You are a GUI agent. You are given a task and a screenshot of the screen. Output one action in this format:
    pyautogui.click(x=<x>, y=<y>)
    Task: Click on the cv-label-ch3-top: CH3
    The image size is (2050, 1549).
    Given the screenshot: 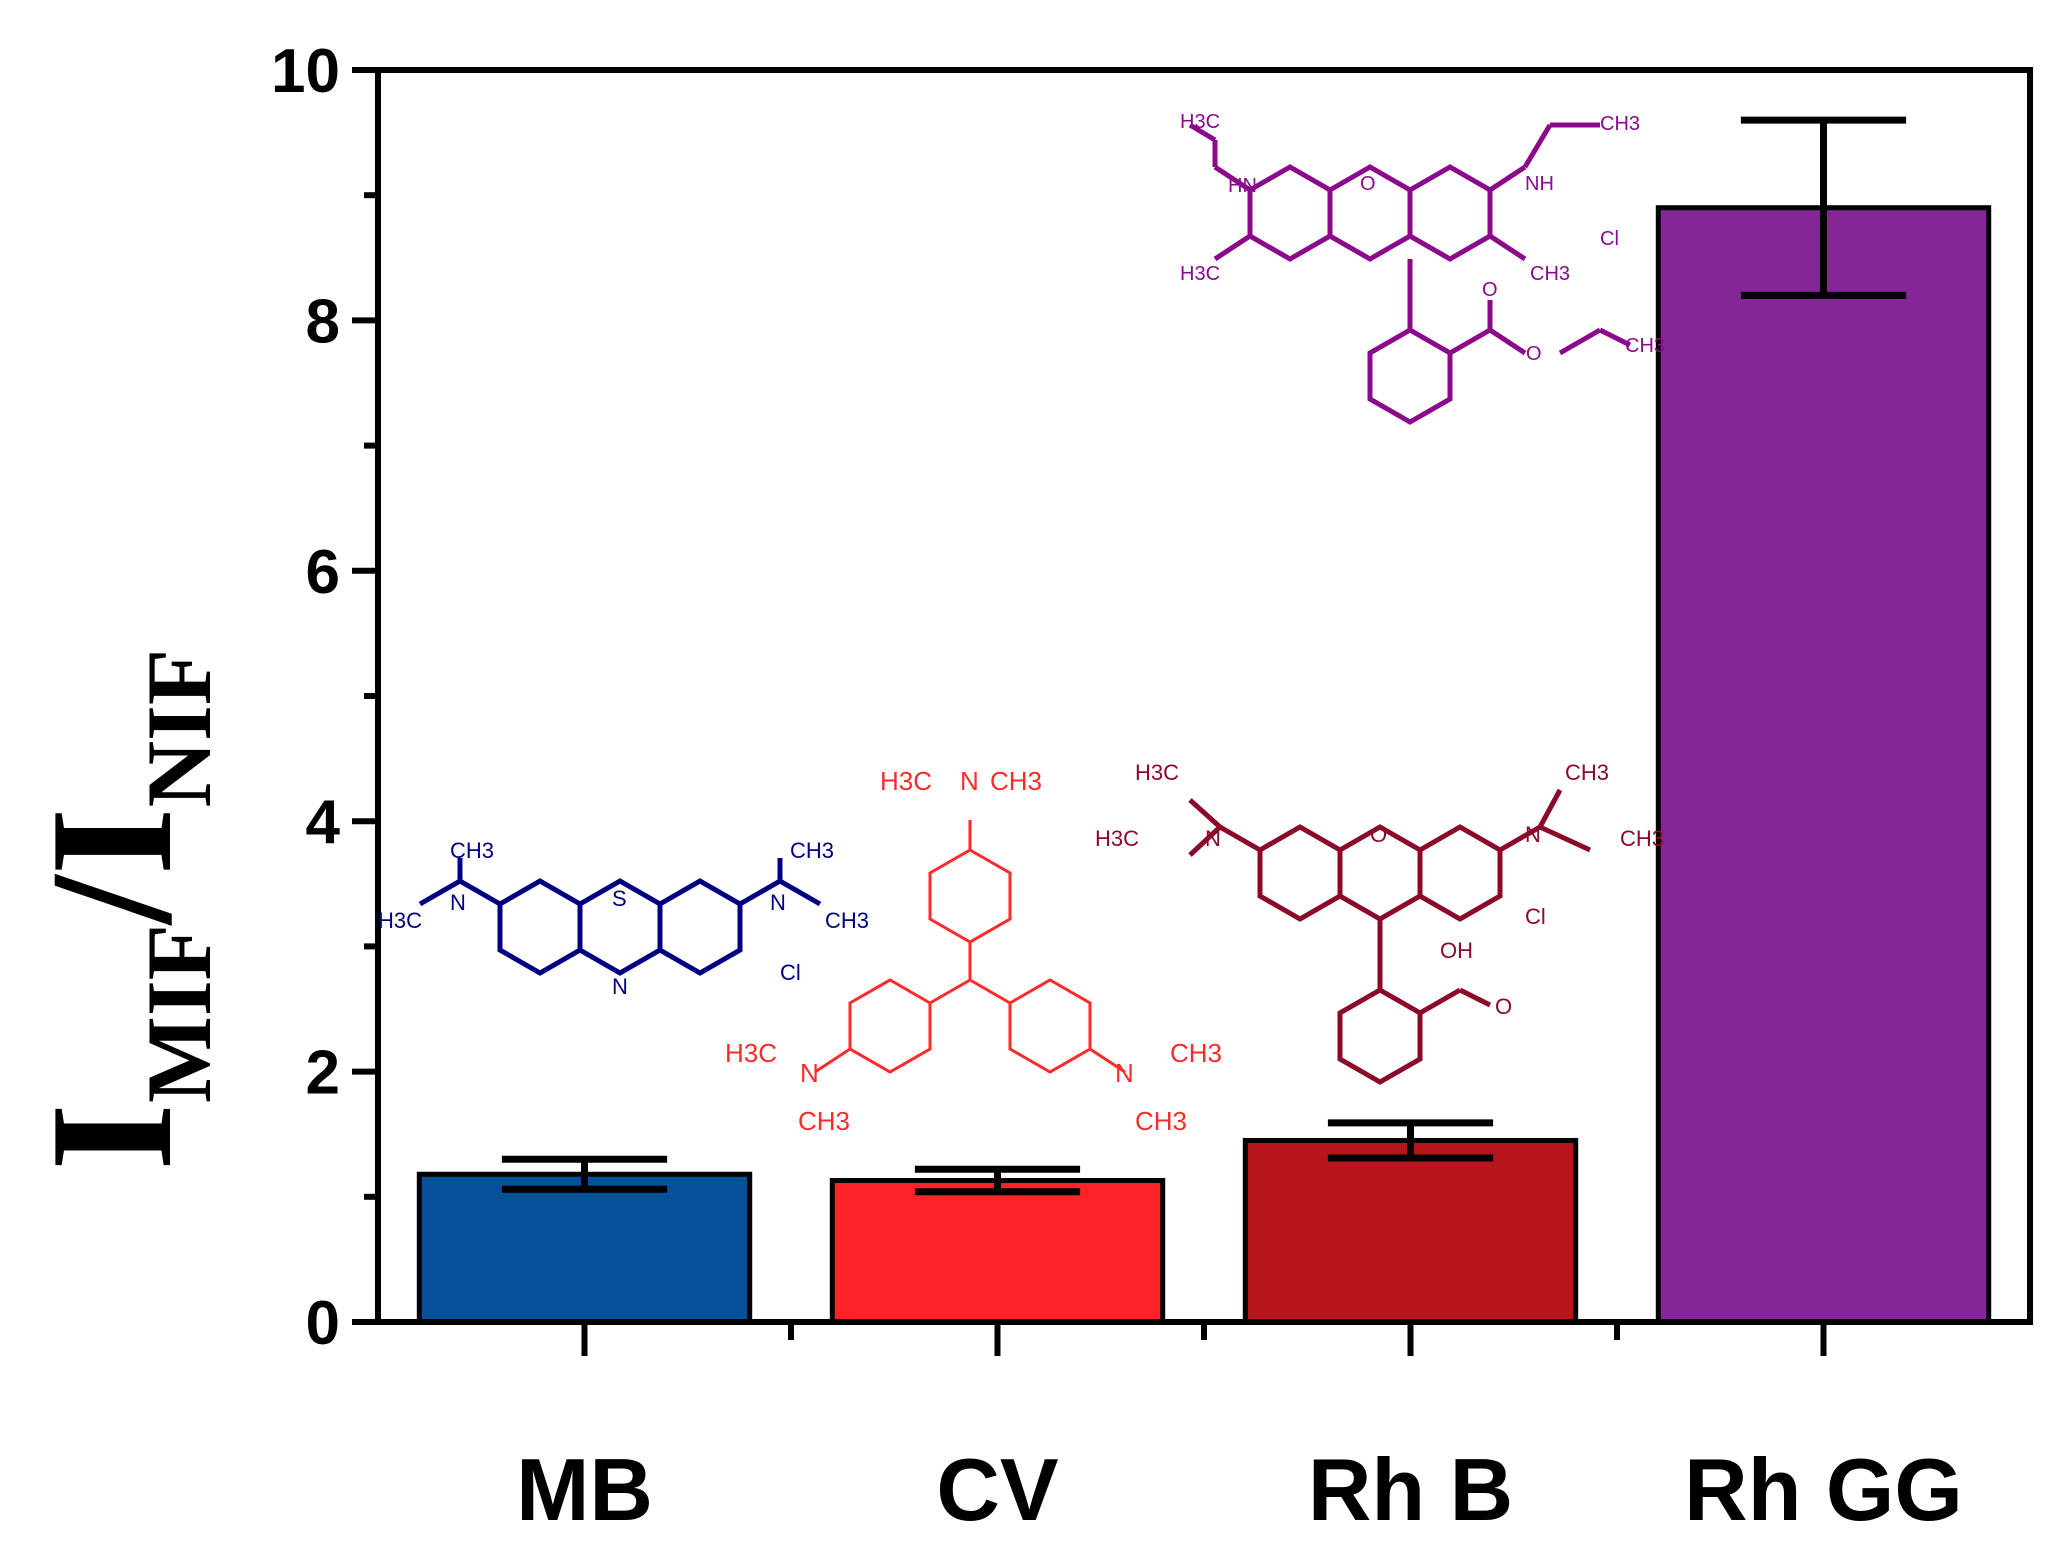 What is the action you would take?
    pyautogui.click(x=1016, y=781)
    